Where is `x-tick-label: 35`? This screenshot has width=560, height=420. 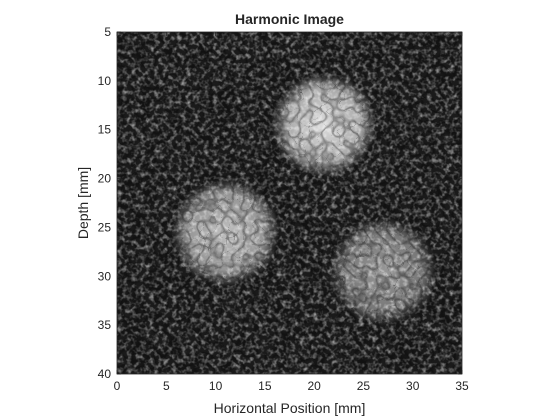 x-tick-label: 35 is located at coordinates (462, 386).